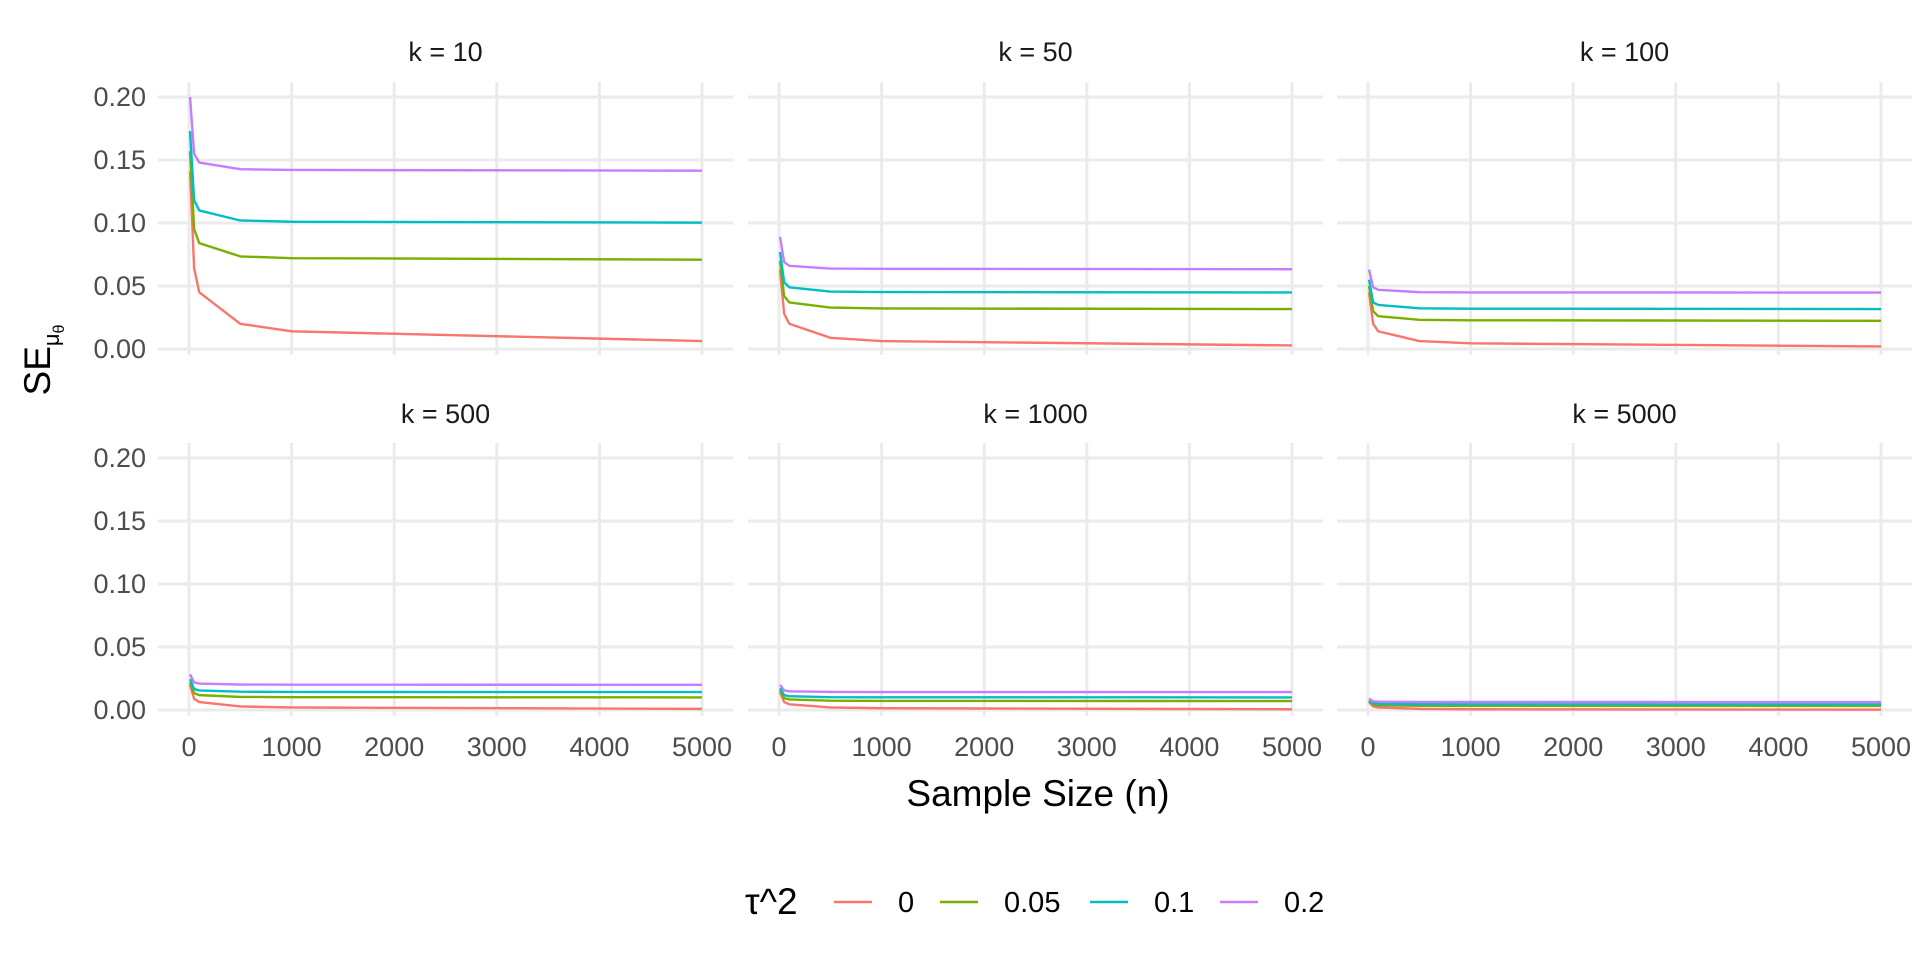  I want to click on panel-k-1000: k = 1000 0 1000 2000 3000 4000 5000, so click(1035, 580).